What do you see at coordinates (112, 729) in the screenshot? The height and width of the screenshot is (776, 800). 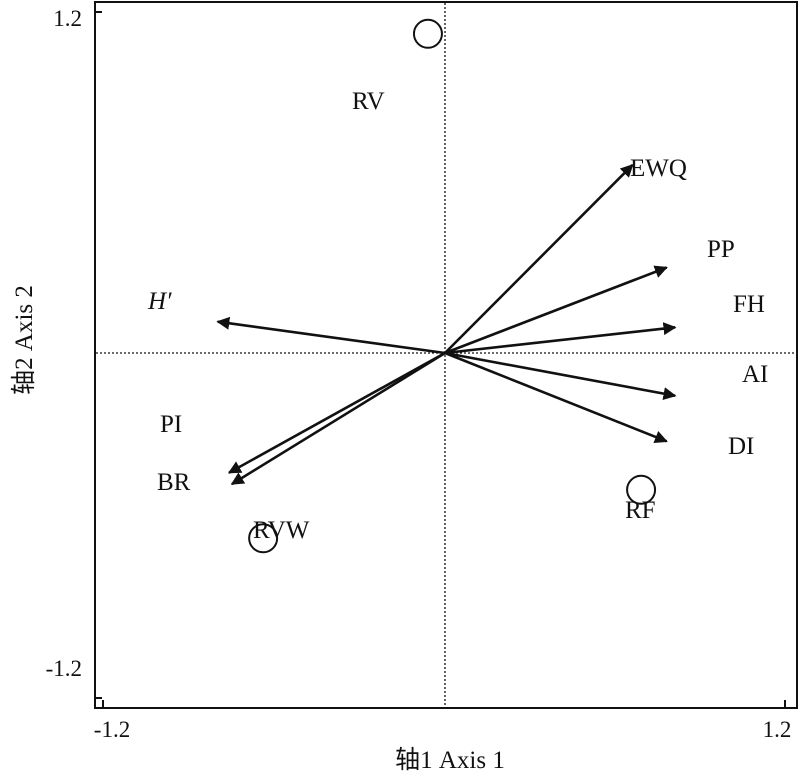 I see `x-tick-label-left: -1.2` at bounding box center [112, 729].